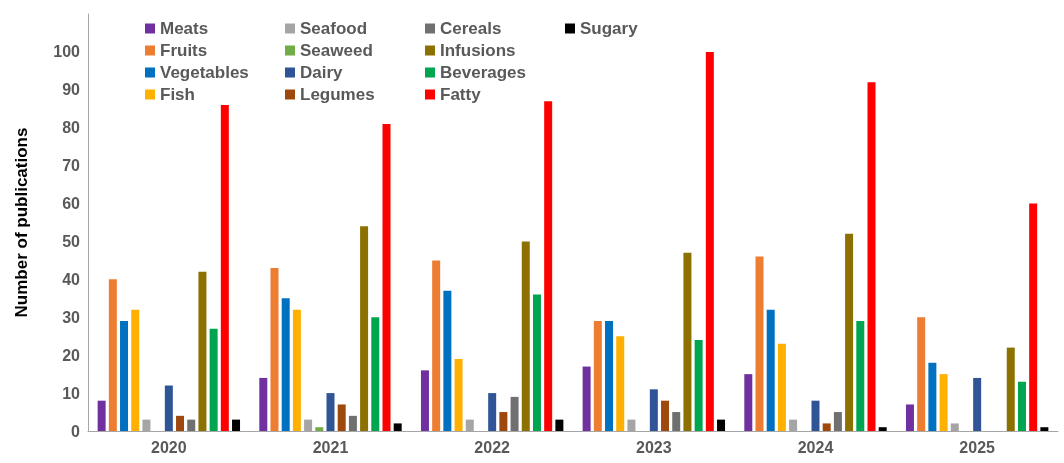 The height and width of the screenshot is (463, 1064). Describe the element at coordinates (471, 28) in the screenshot. I see `legend-label: Cereals` at that location.